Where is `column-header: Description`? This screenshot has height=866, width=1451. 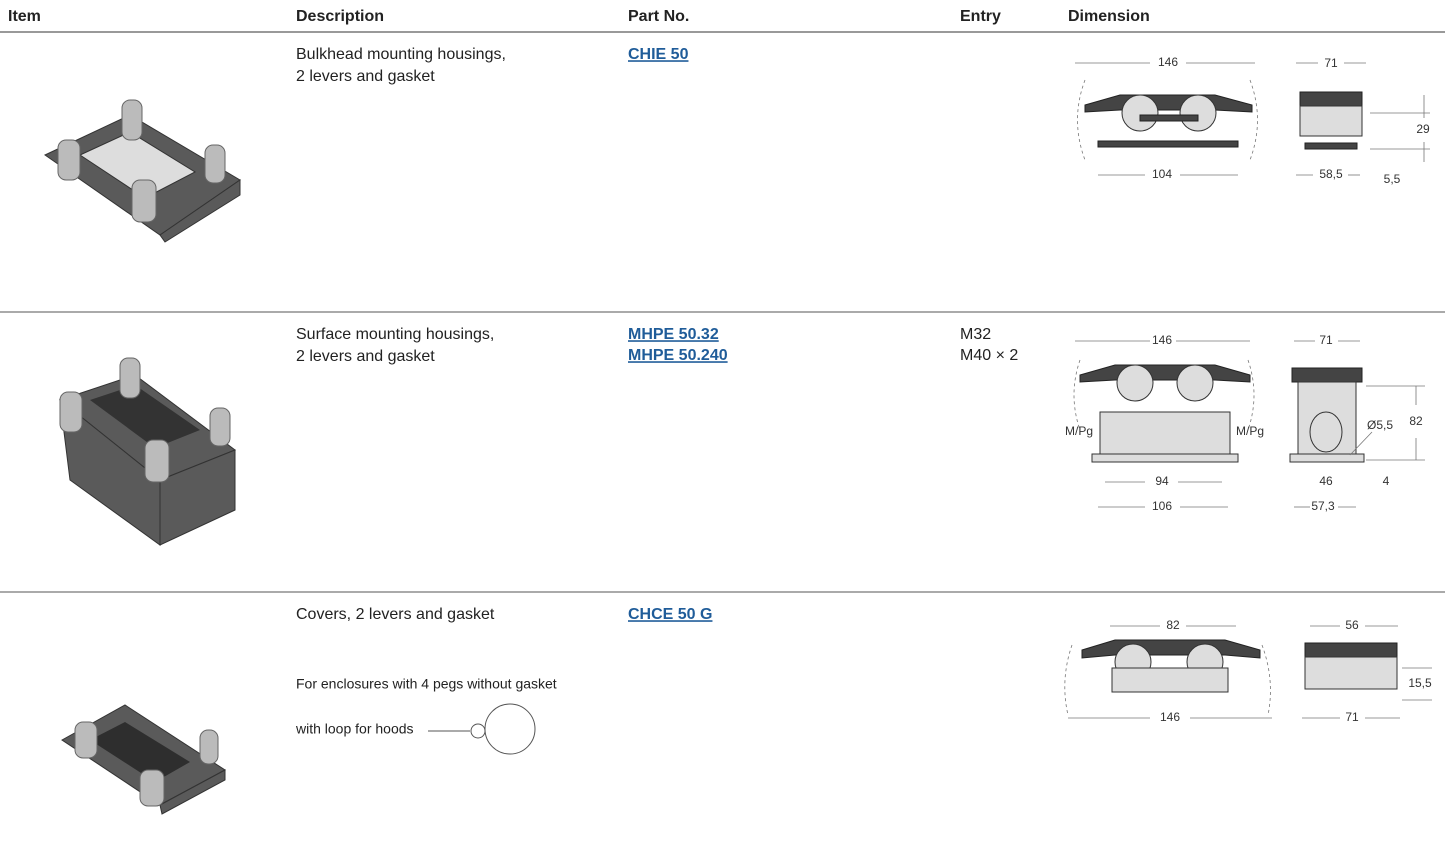
column-header: Description is located at coordinates (340, 16).